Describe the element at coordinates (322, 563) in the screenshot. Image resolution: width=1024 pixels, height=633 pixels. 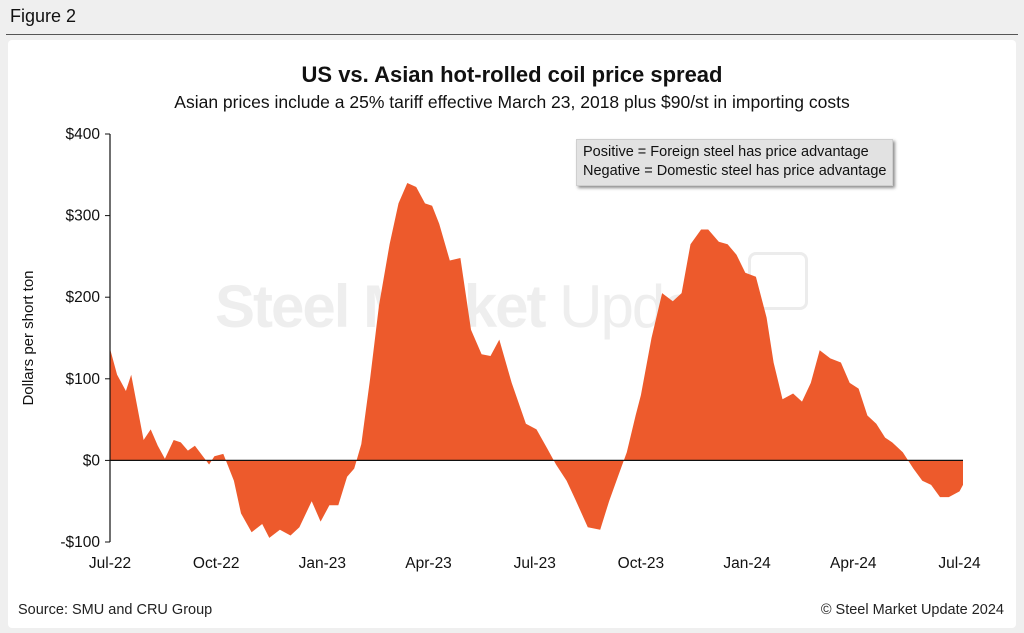
I see `x-tick-label: Jan-23` at that location.